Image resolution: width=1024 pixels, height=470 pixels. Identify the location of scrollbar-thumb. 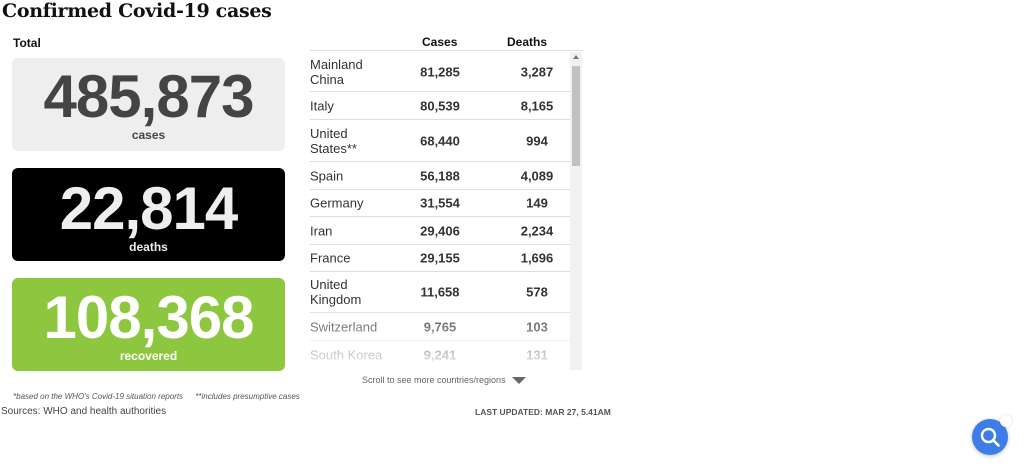
(576, 116).